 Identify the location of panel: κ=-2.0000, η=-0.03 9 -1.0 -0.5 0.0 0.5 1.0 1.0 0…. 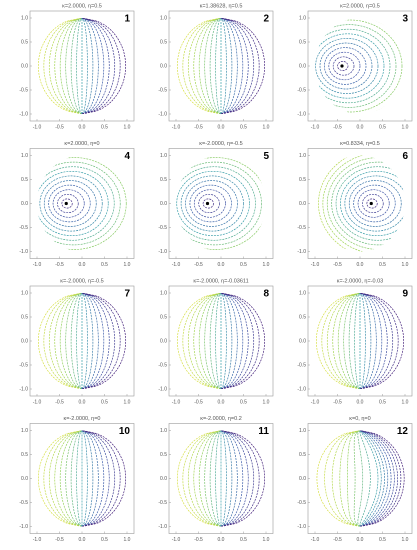
(355, 341).